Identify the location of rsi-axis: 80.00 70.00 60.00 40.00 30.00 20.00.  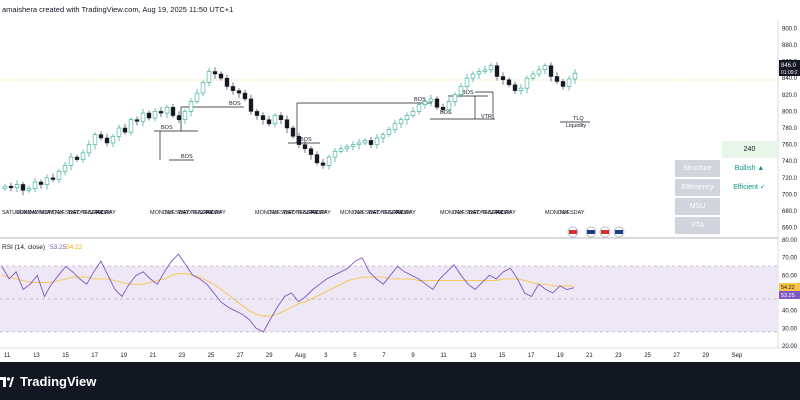
(790, 294).